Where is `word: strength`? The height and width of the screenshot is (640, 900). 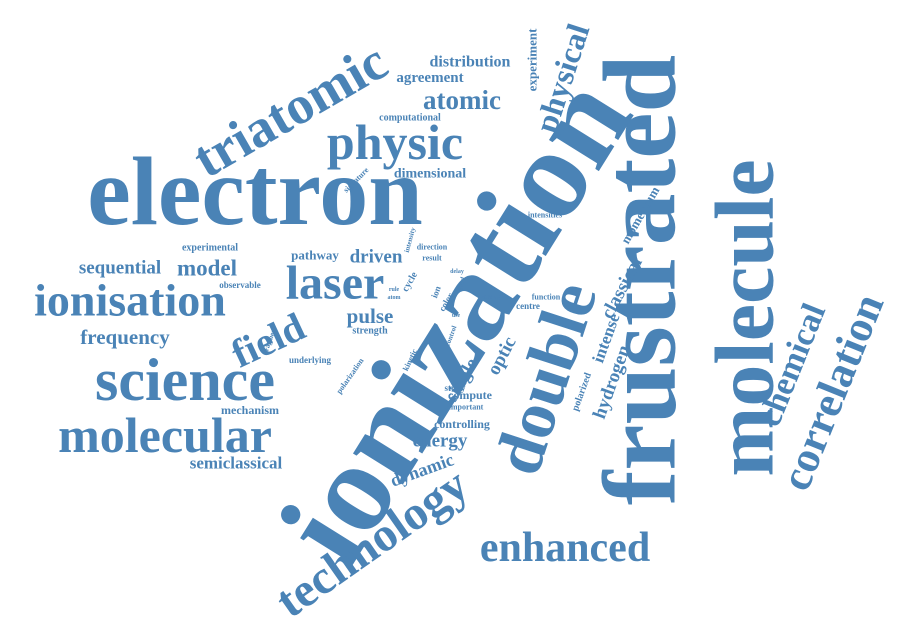 word: strength is located at coordinates (370, 331).